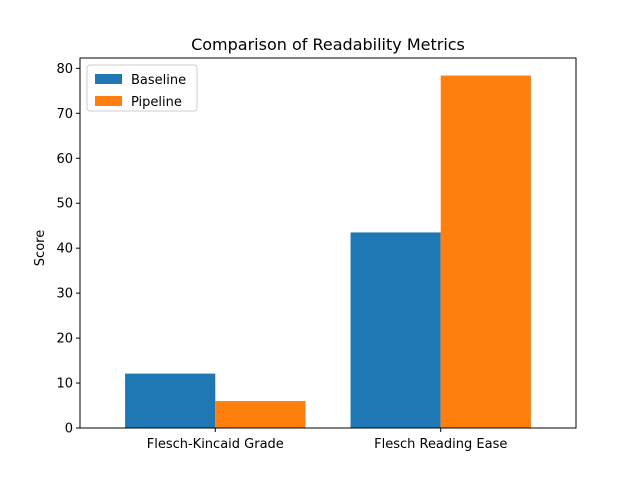 Image resolution: width=640 pixels, height=480 pixels. I want to click on y-tick-label: 50, so click(64, 204).